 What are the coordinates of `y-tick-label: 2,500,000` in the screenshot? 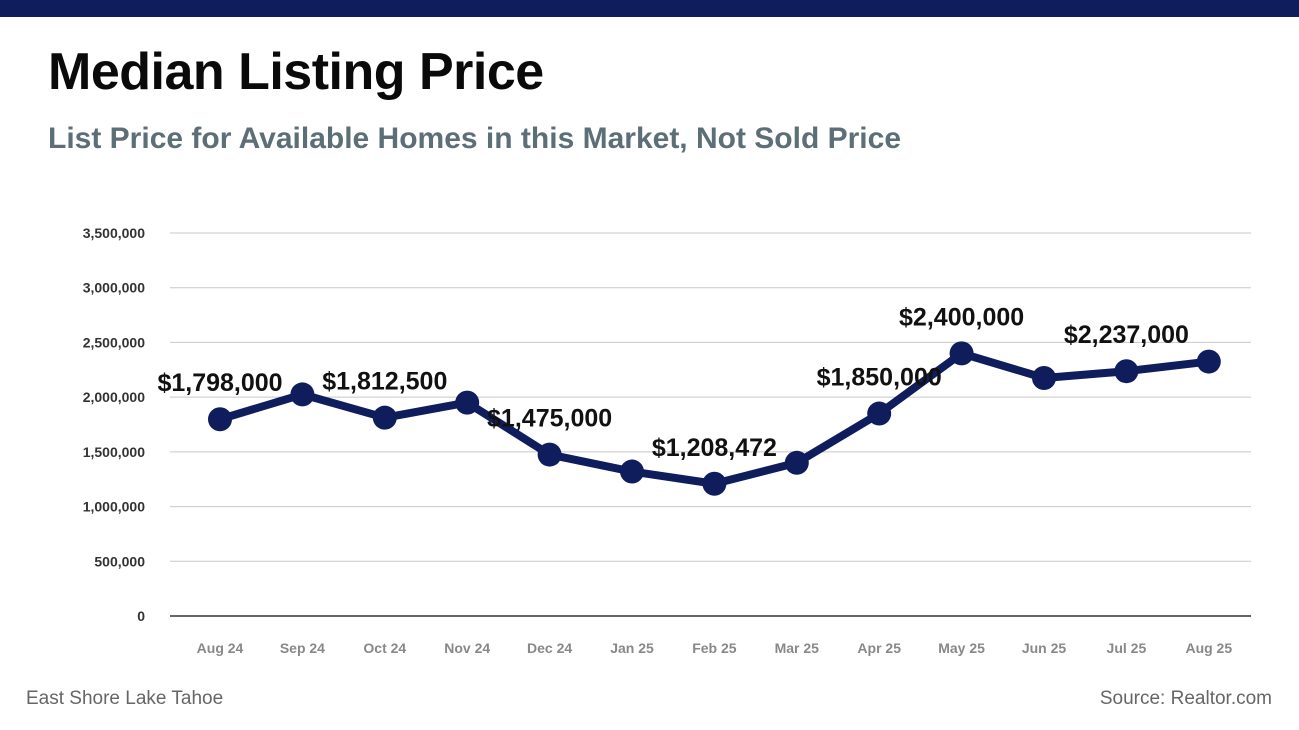 It's located at (114, 342).